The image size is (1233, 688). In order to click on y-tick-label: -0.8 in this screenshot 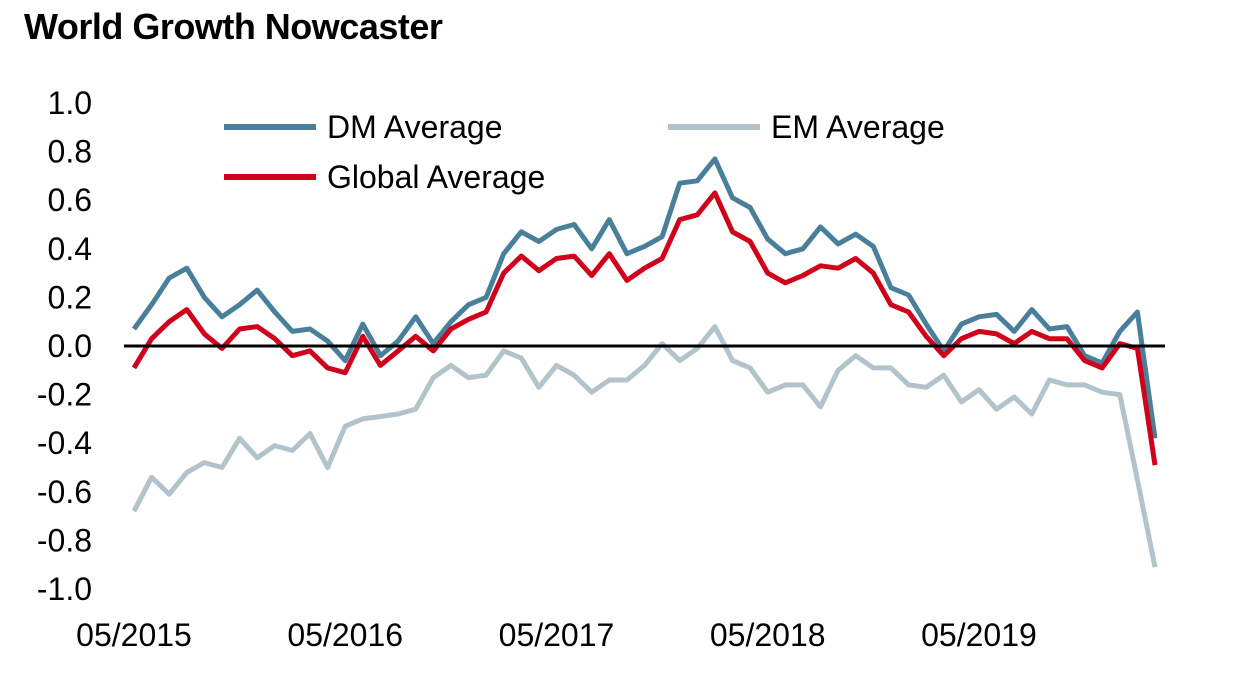, I will do `click(64, 540)`.